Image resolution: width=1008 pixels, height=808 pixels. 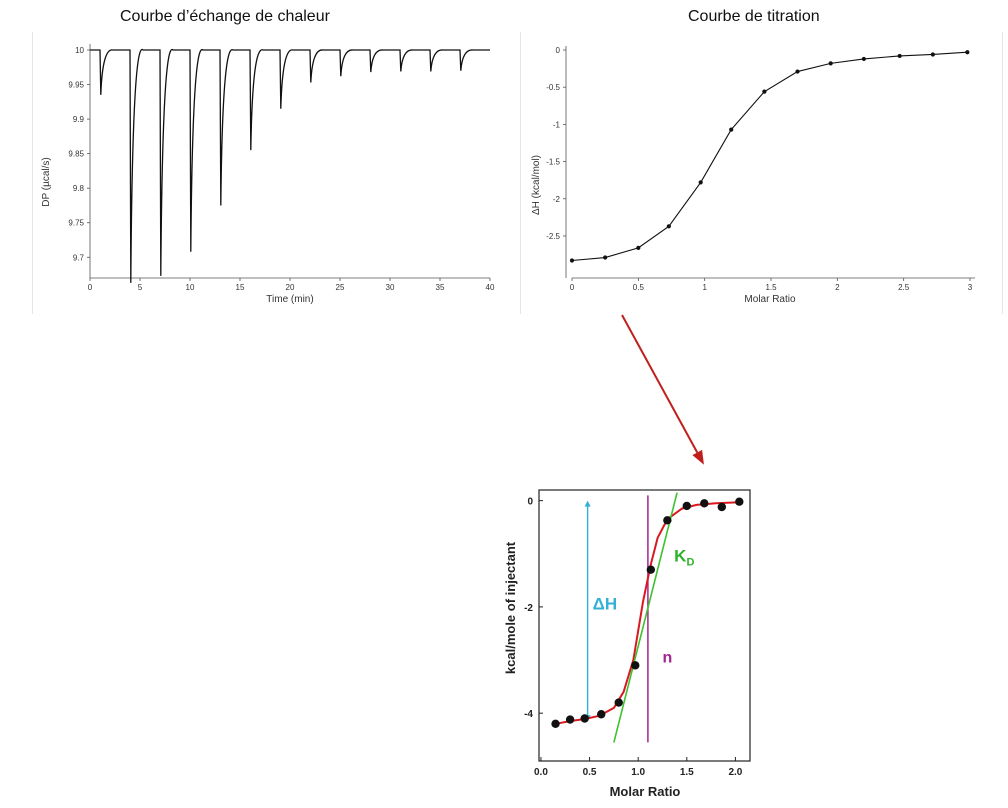 What do you see at coordinates (79, 257) in the screenshot?
I see `heat-y-tick-label: 9.7` at bounding box center [79, 257].